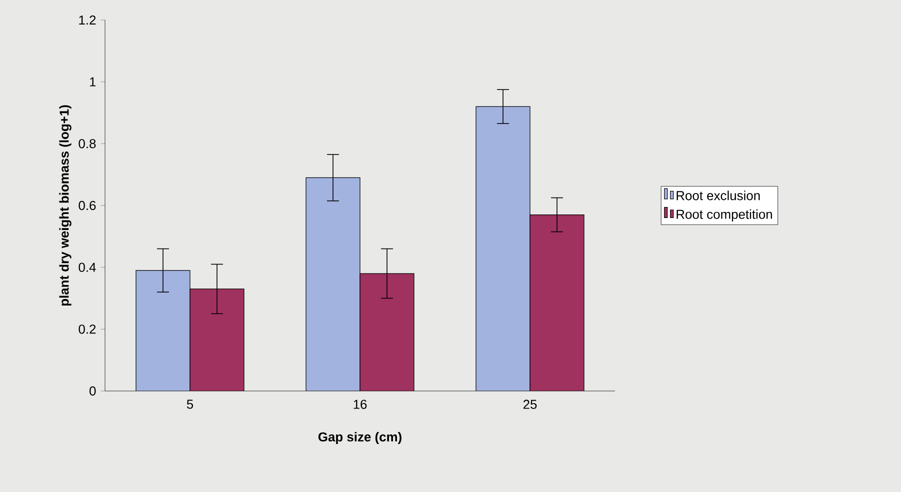  What do you see at coordinates (360, 438) in the screenshot?
I see `x-axis-title: Gap size (cm)` at bounding box center [360, 438].